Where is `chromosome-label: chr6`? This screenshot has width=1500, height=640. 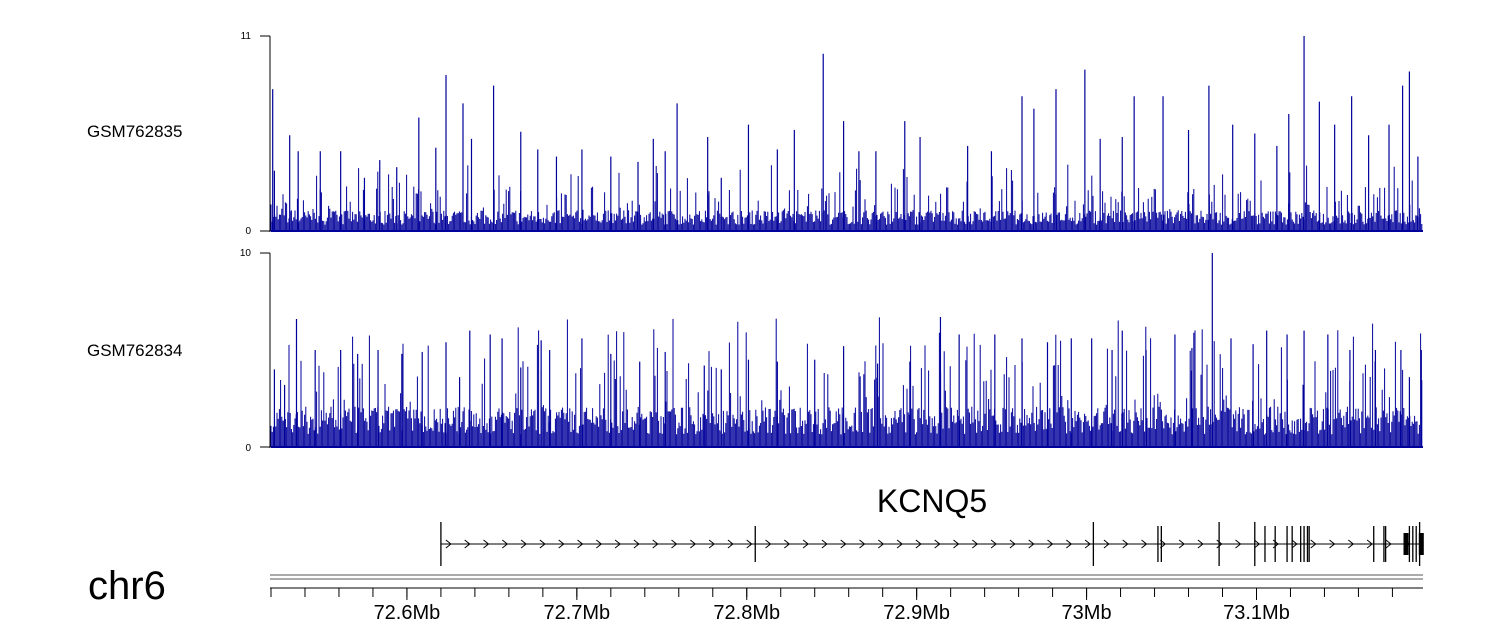 chromosome-label: chr6 is located at coordinates (127, 586).